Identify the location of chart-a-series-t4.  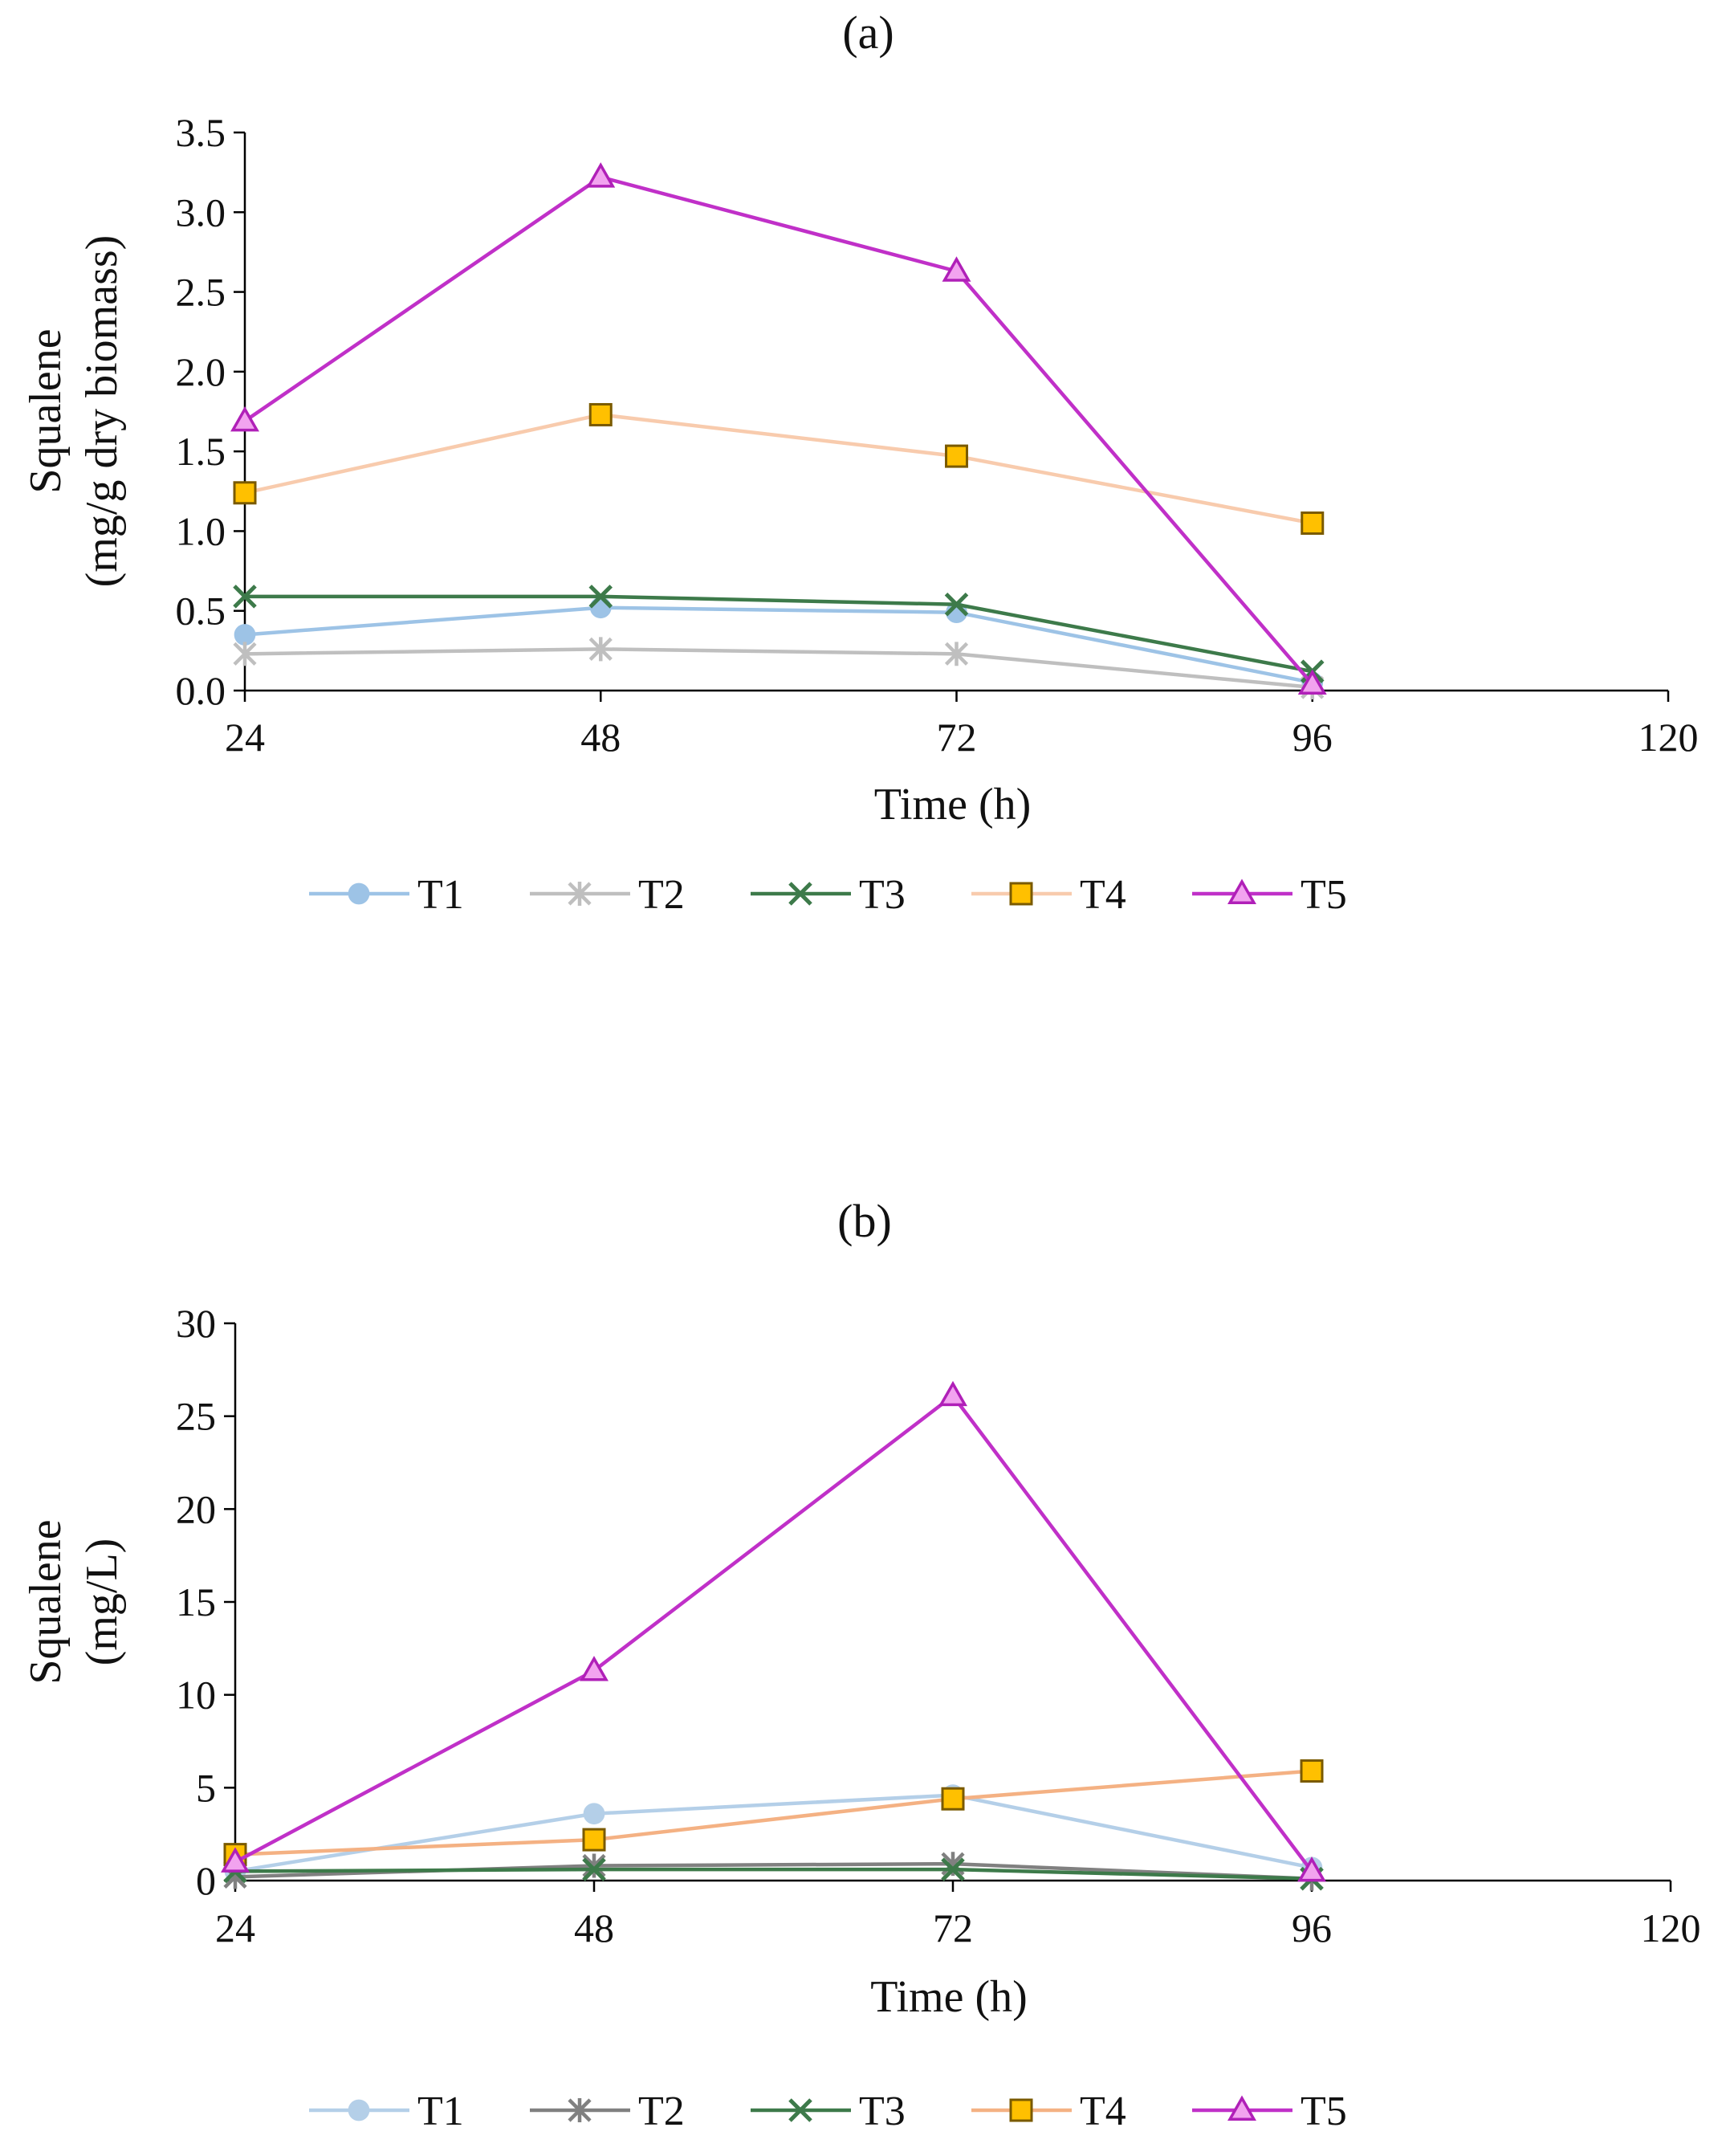
(779, 469).